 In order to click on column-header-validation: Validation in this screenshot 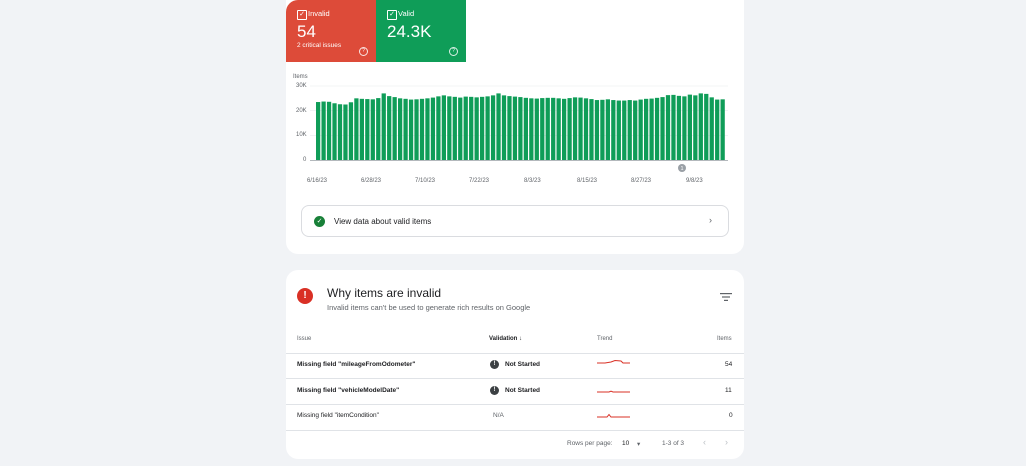, I will do `click(503, 339)`.